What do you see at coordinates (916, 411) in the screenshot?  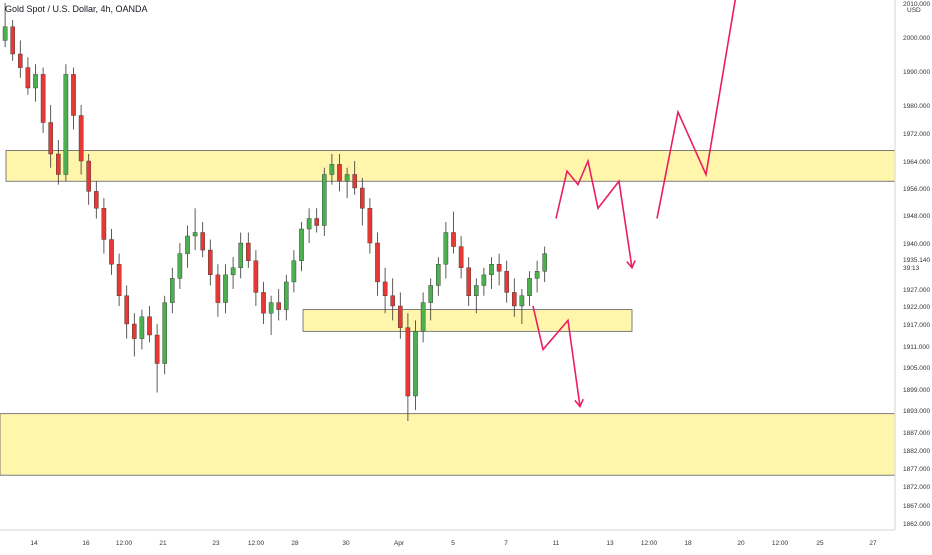 I see `y-tick-label: 1893.000` at bounding box center [916, 411].